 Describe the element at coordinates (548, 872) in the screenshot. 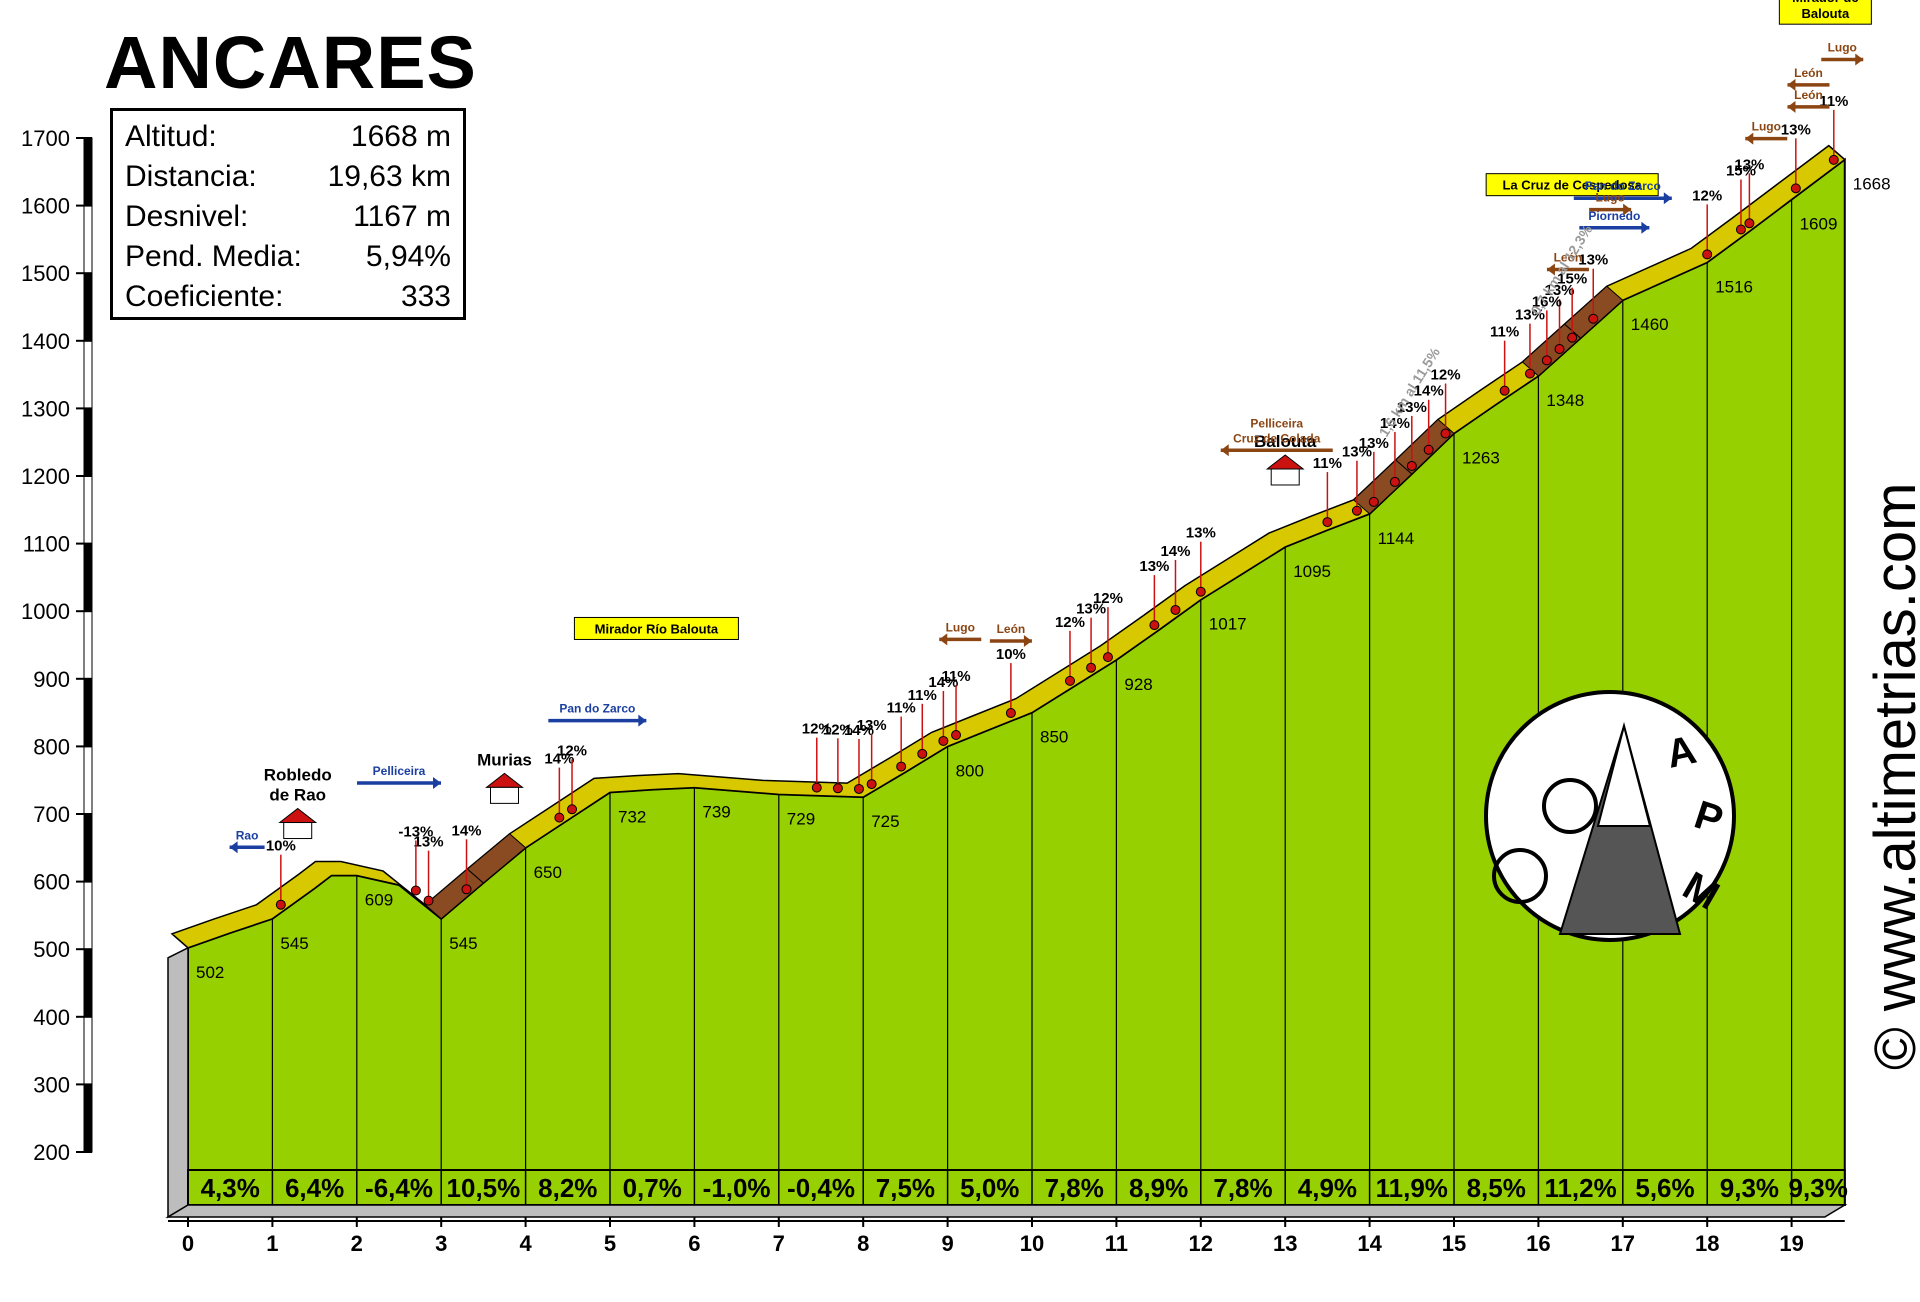

I see `altitude-label: 650` at that location.